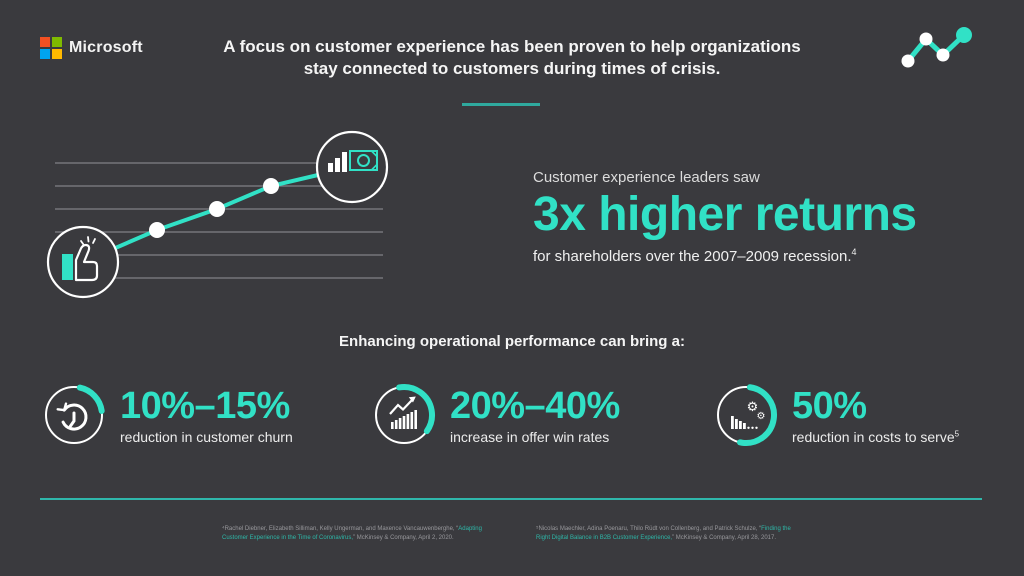  I want to click on stat-label: reduction in customer churn, so click(206, 437).